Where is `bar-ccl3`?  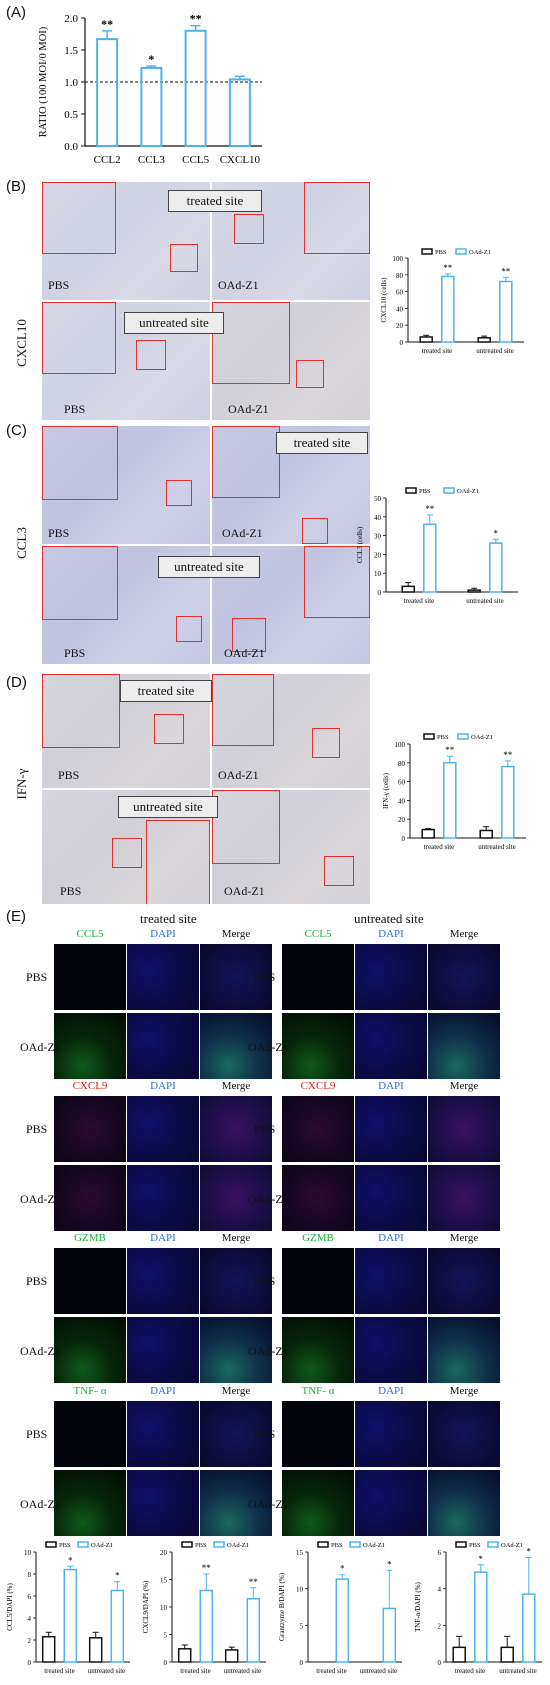
bar-ccl3 is located at coordinates (151, 106).